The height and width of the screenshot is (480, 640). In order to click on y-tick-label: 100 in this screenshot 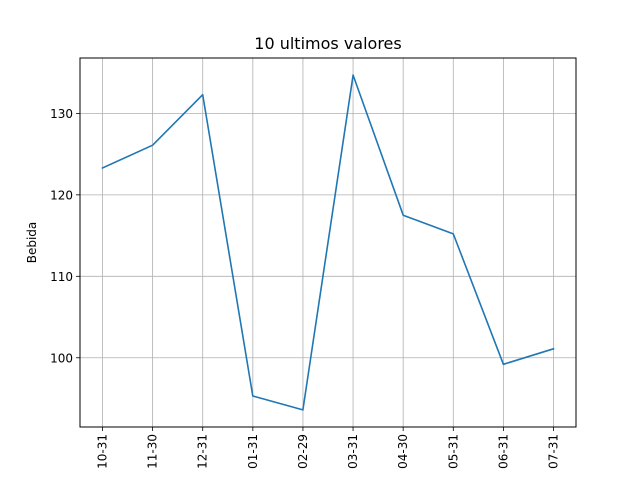, I will do `click(61, 358)`.